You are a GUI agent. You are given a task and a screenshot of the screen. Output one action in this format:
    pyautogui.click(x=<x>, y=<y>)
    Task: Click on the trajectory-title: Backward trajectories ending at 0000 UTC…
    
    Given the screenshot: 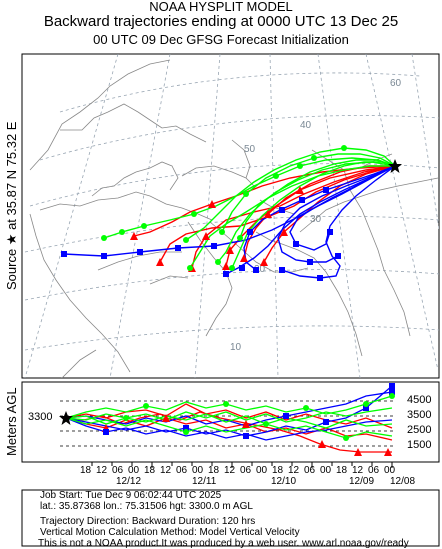 What is the action you would take?
    pyautogui.click(x=221, y=21)
    